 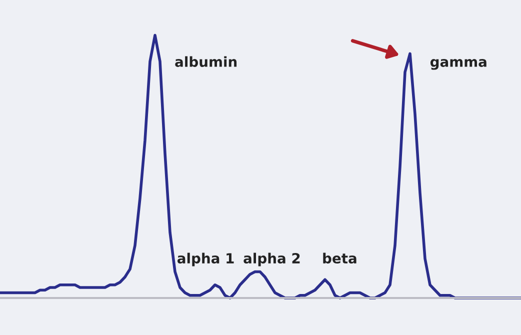 What do you see at coordinates (206, 61) in the screenshot?
I see `annotation: albumin` at bounding box center [206, 61].